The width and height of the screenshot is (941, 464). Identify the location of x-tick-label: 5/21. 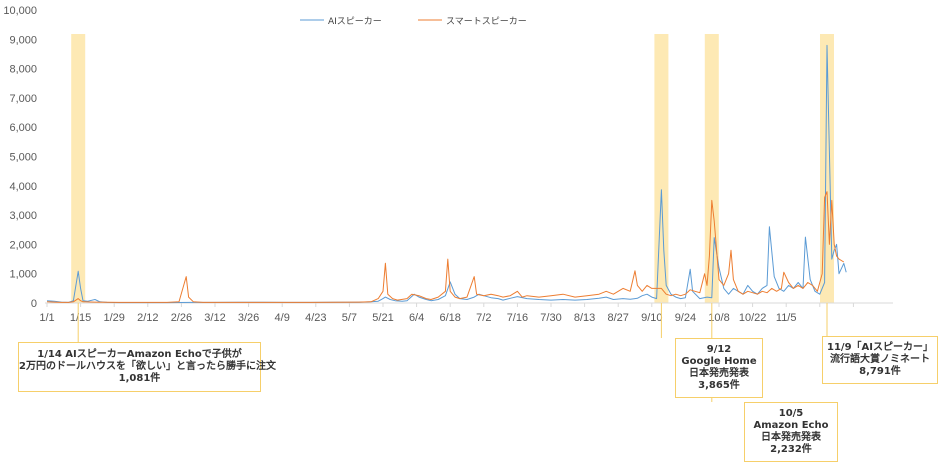
(382, 318).